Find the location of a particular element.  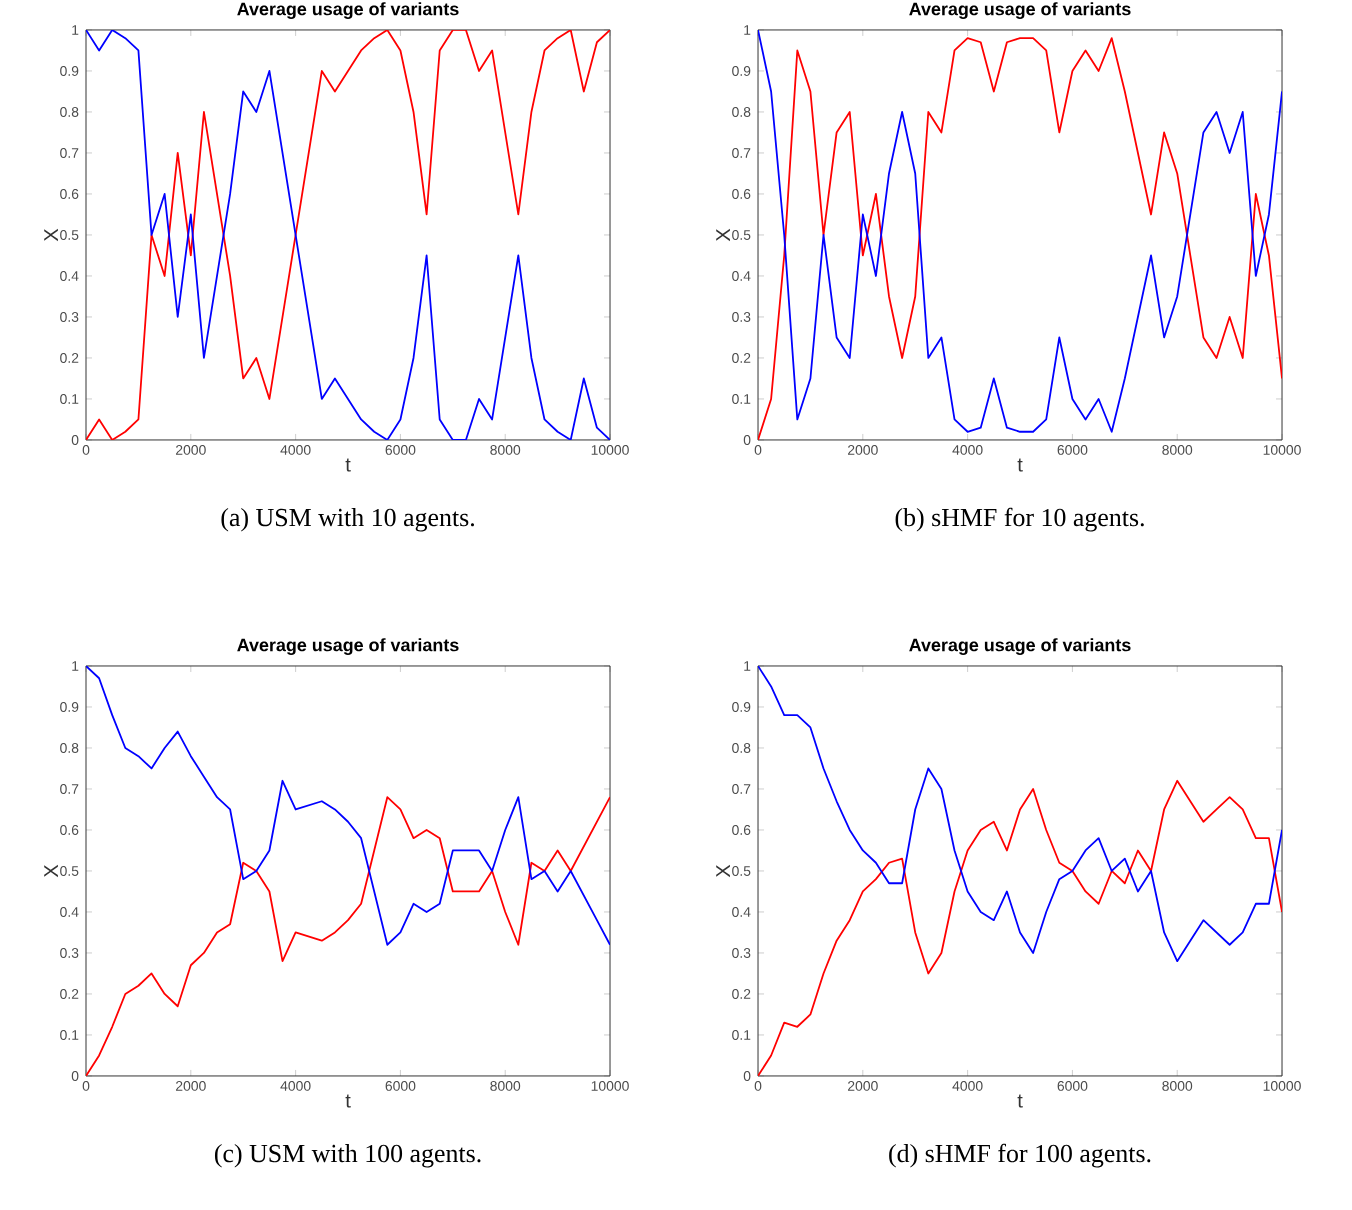

text: (b) sHMF for 10 agents. is located at coordinates (1019, 519).